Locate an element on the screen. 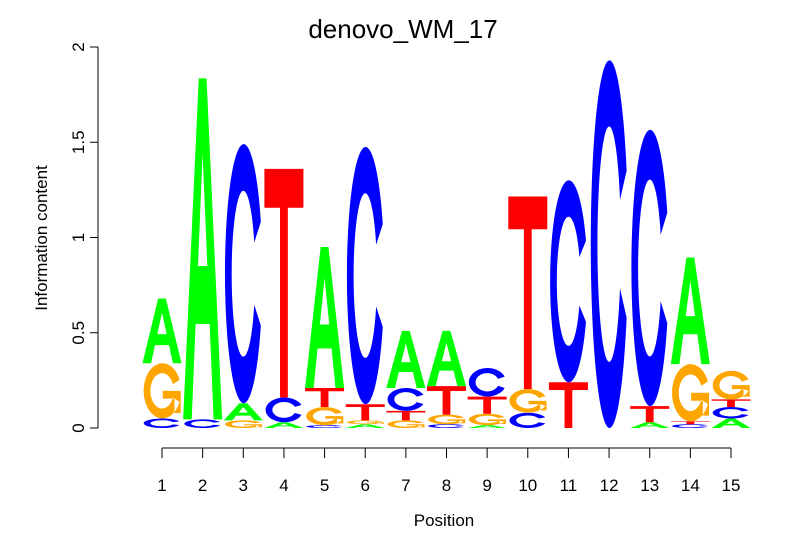 This screenshot has width=806, height=559. x-tick-label: 8 is located at coordinates (446, 485).